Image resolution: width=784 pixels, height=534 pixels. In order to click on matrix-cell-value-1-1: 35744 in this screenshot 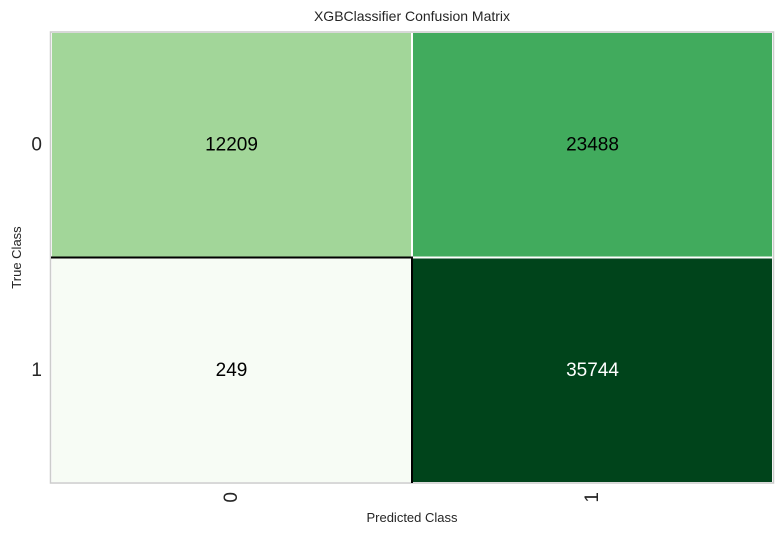, I will do `click(592, 370)`.